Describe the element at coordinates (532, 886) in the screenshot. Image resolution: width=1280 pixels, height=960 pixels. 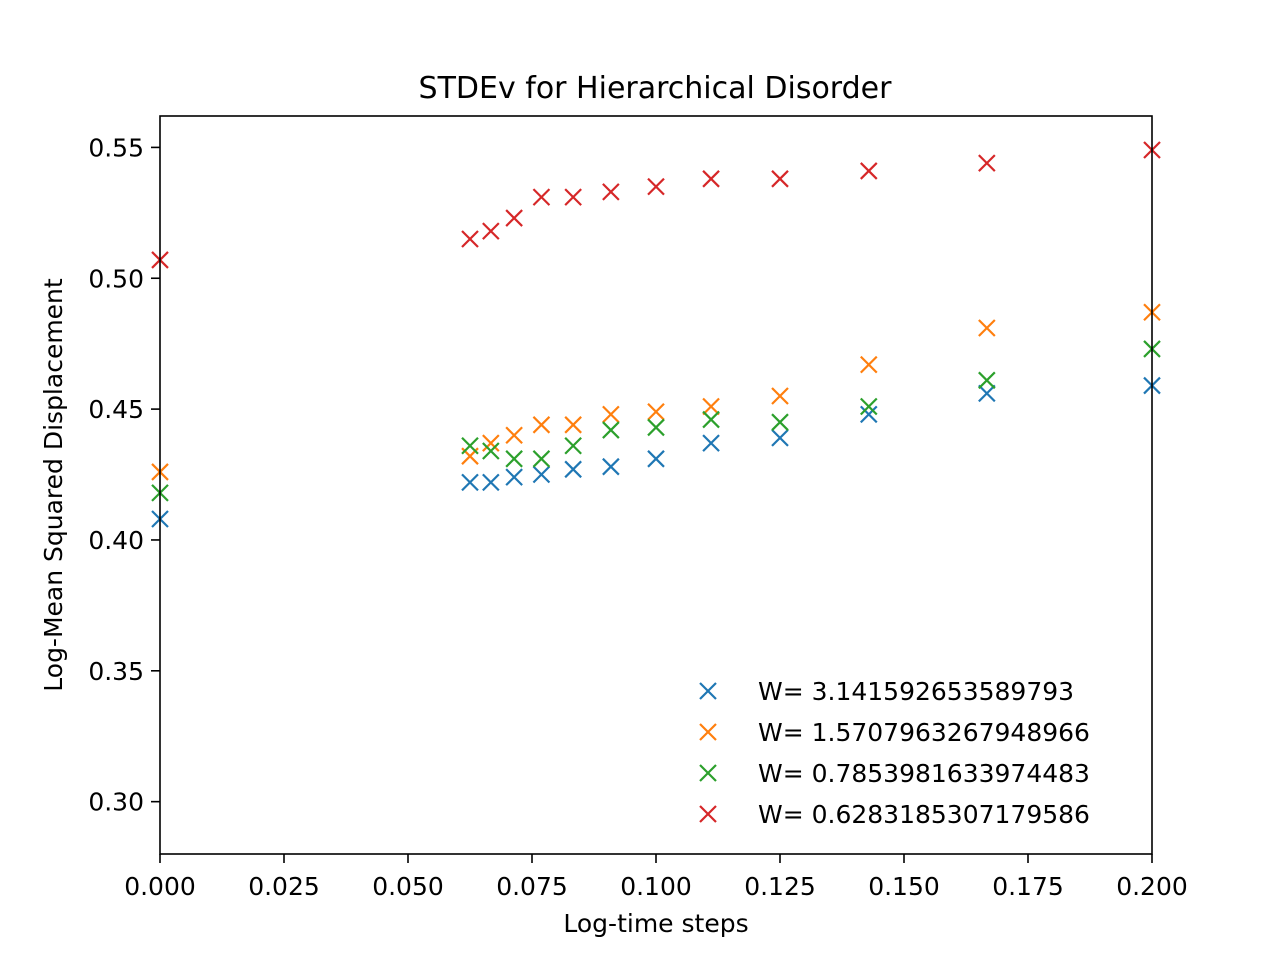
I see `x-tick-label: 0.075` at that location.